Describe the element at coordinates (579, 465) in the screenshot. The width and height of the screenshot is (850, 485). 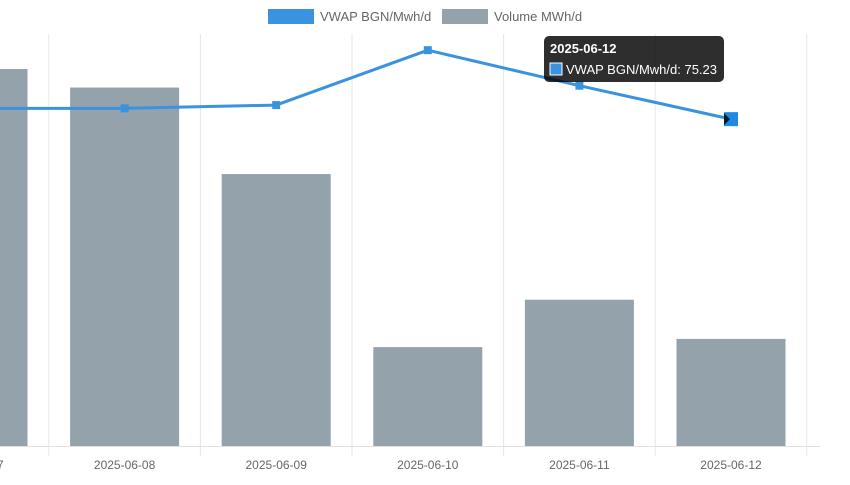
I see `x-tick-label: 2025-06-11` at that location.